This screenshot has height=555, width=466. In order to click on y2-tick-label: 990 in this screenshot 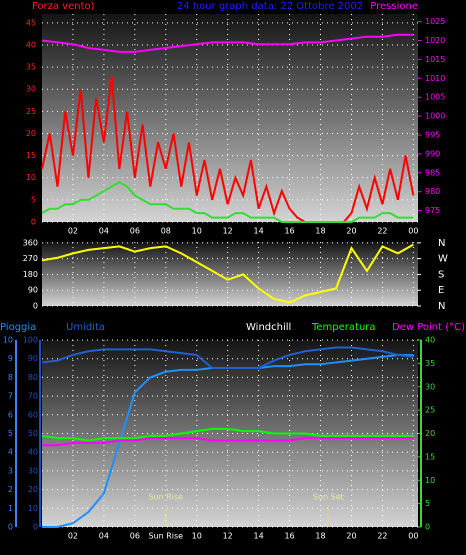, I will do `click(432, 153)`.